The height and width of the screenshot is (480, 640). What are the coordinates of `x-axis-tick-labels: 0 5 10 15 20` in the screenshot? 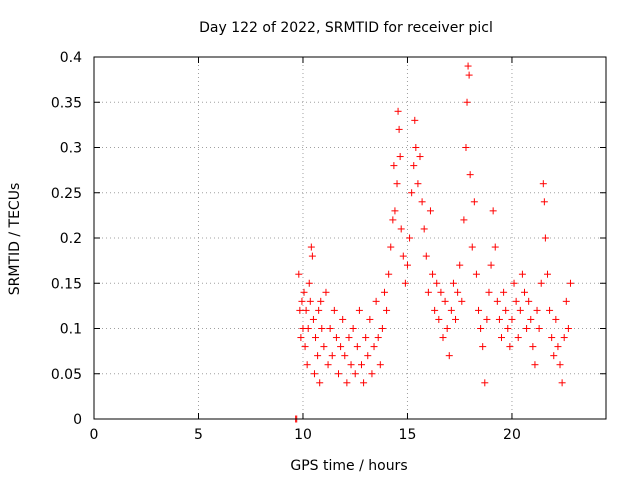 It's located at (305, 435).